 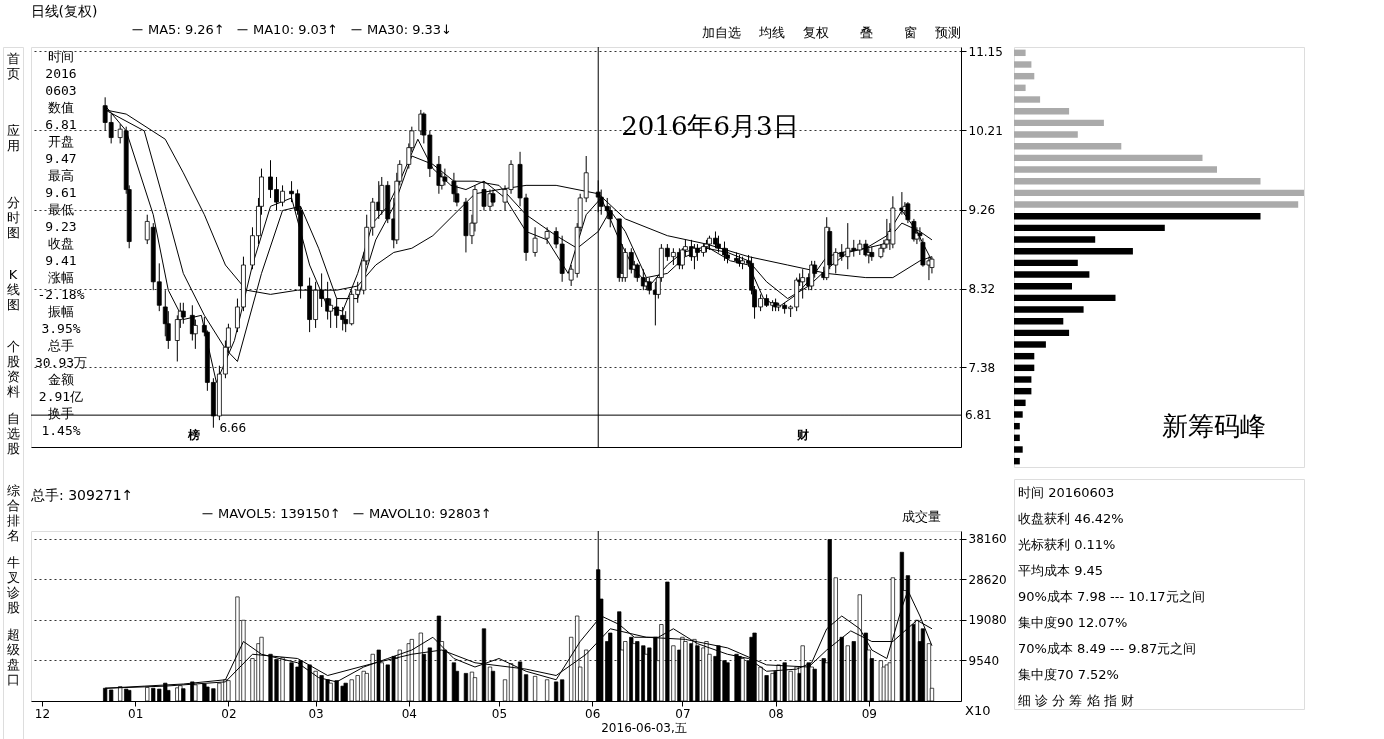 I want to click on x-tick-label: 09, so click(x=869, y=713).